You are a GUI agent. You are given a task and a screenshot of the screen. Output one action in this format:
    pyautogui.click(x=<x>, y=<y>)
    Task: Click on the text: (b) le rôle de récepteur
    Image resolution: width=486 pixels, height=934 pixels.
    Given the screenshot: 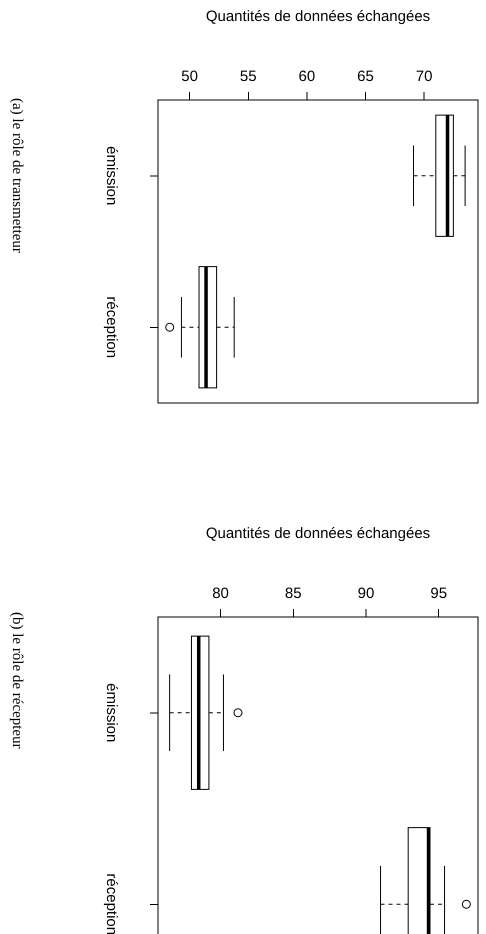 What is the action you would take?
    pyautogui.click(x=17, y=680)
    